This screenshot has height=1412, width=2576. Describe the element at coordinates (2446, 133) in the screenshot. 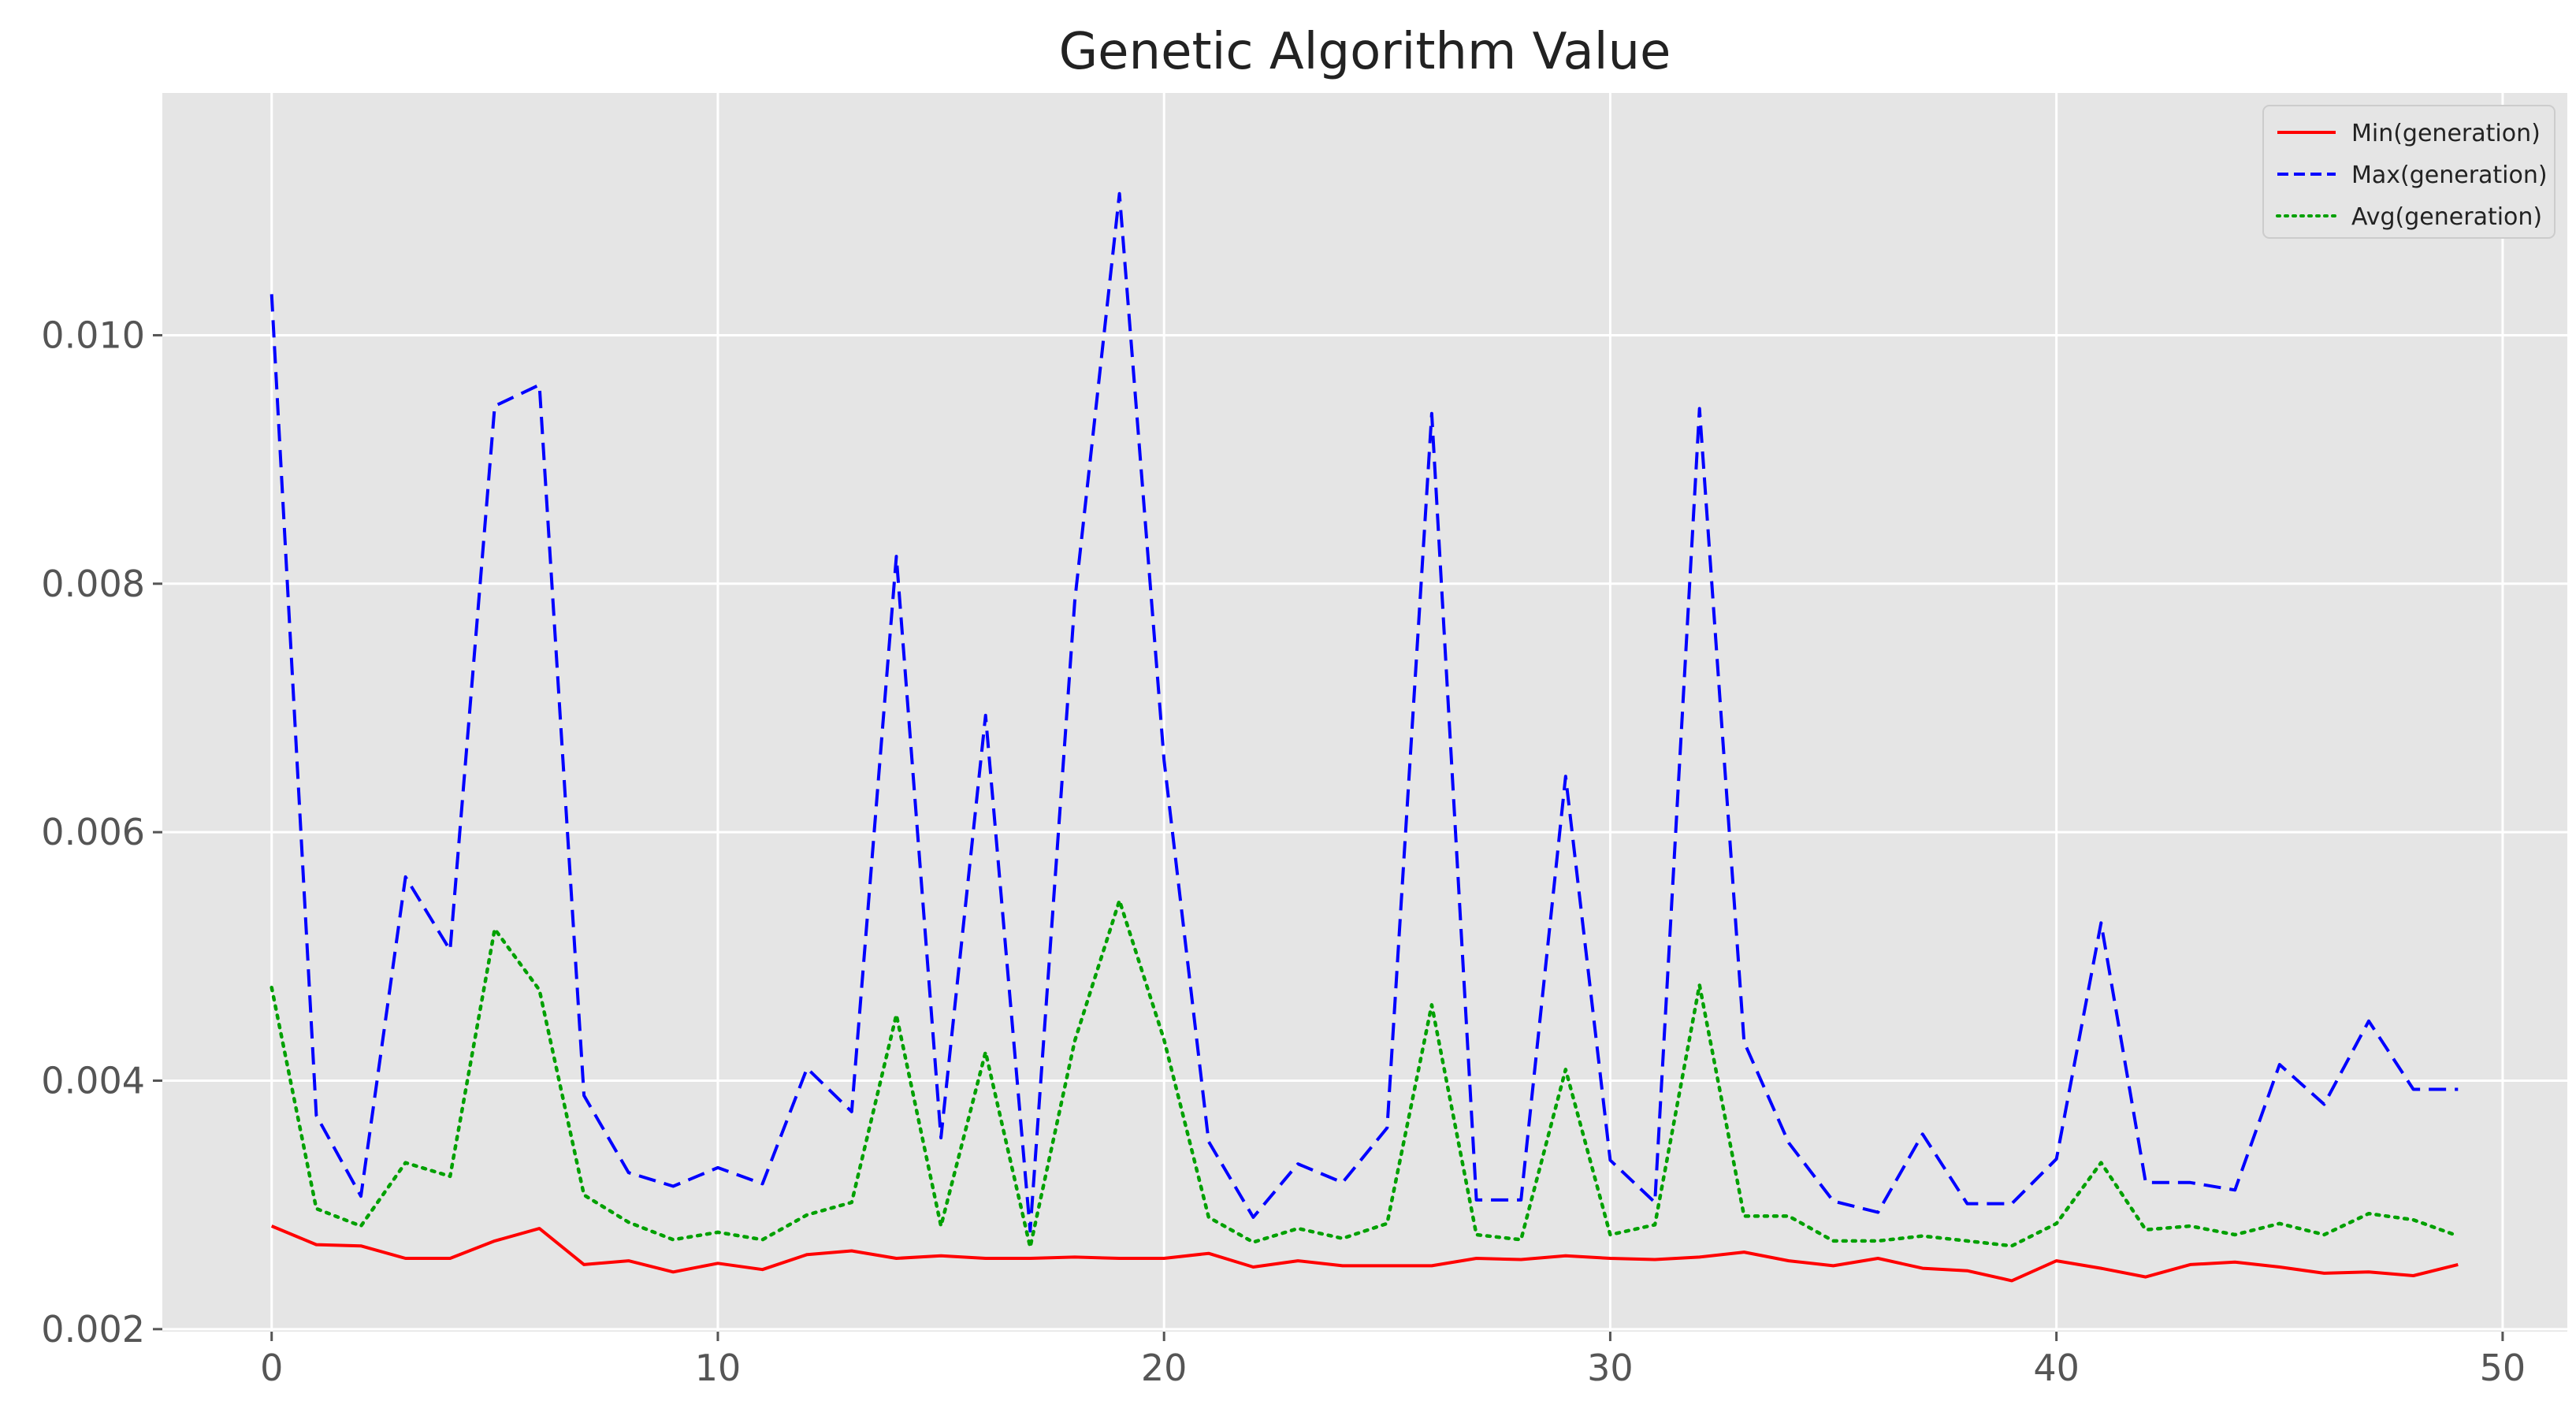

I see `legend-label: Min(generation)` at that location.